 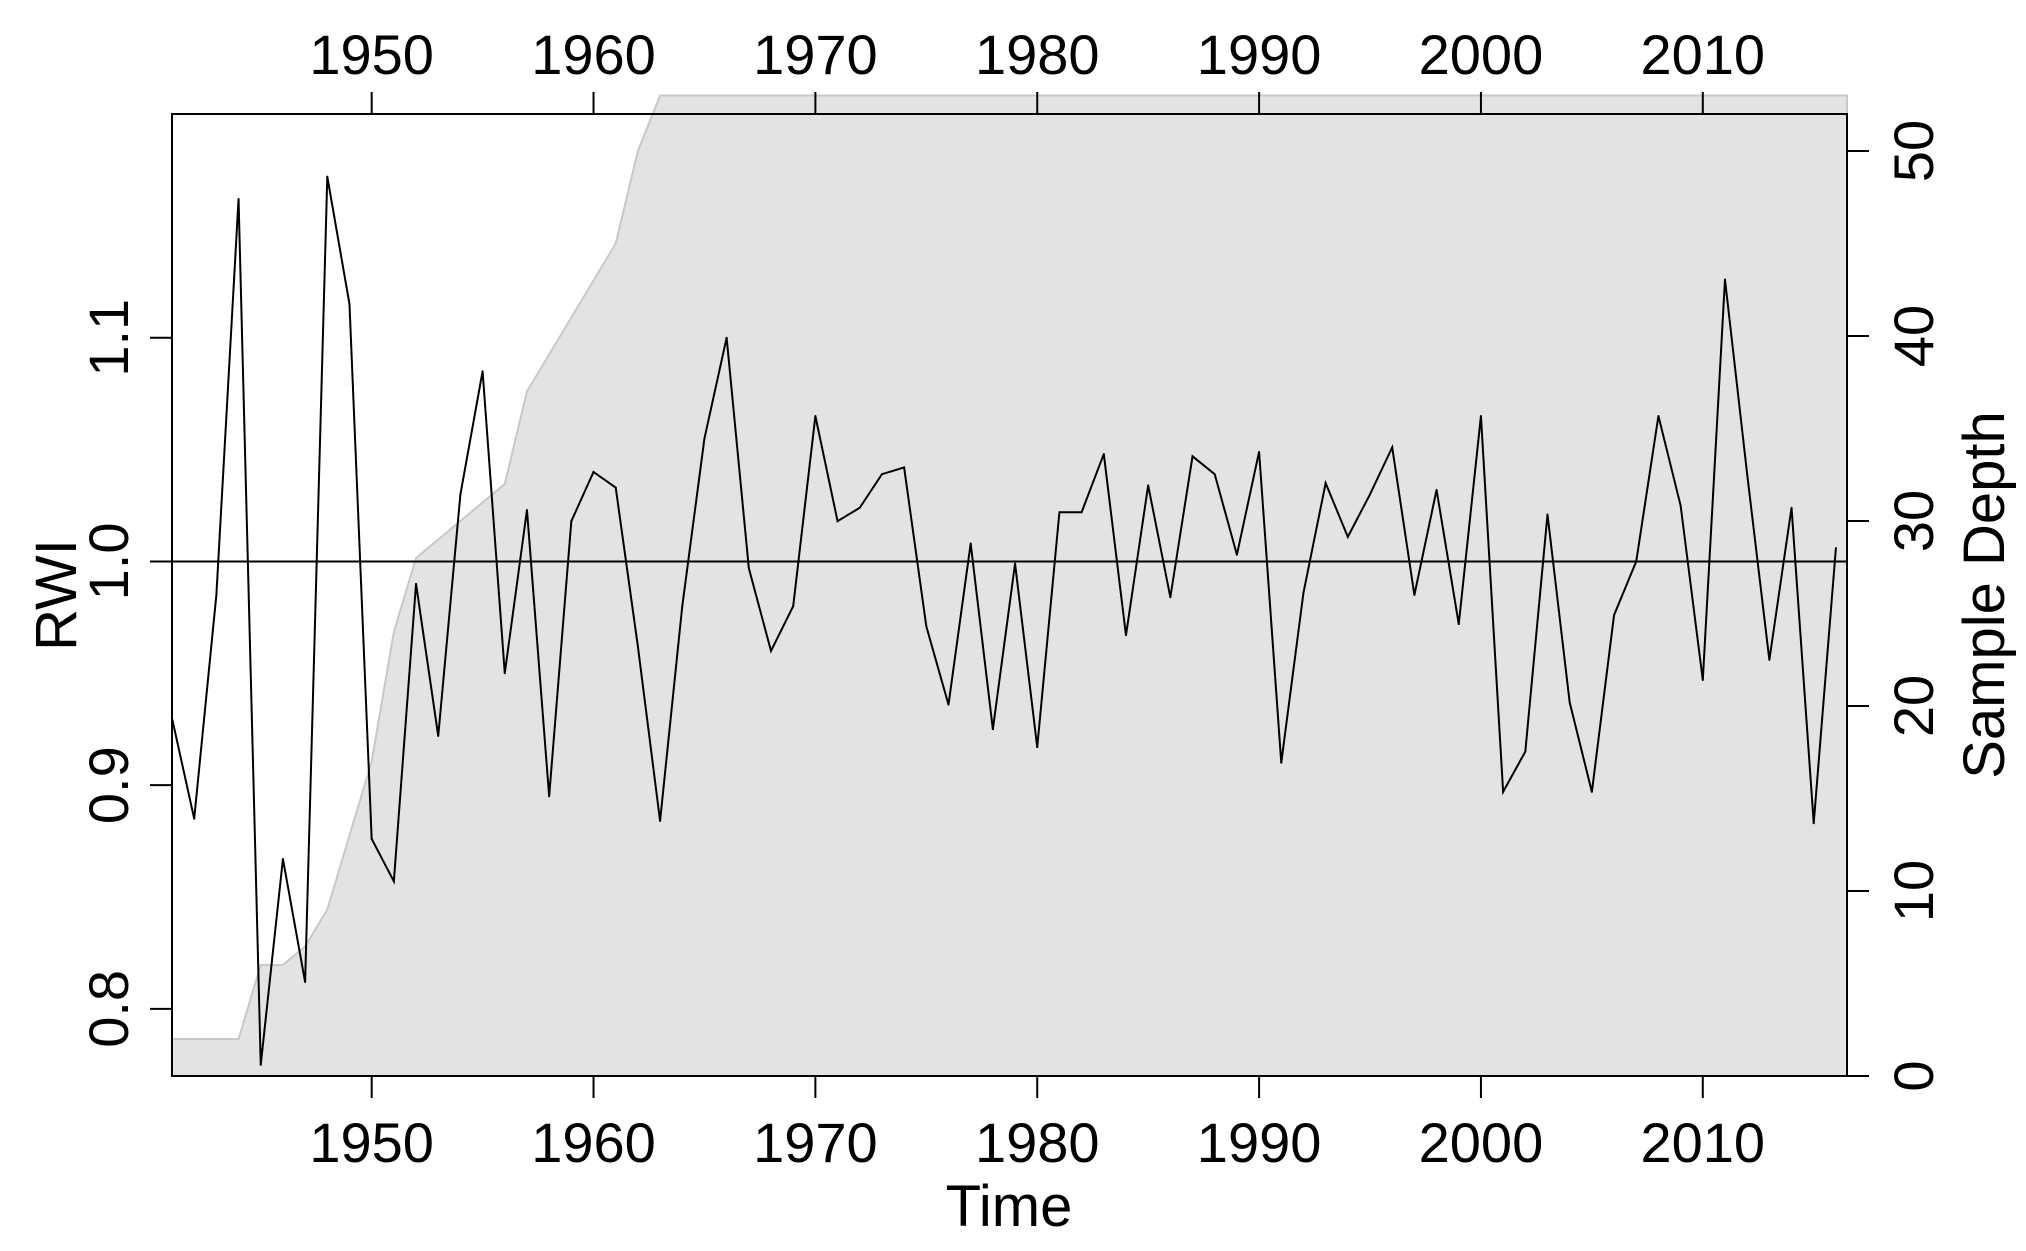 What do you see at coordinates (108, 1009) in the screenshot?
I see `y-tick-label: 0.8` at bounding box center [108, 1009].